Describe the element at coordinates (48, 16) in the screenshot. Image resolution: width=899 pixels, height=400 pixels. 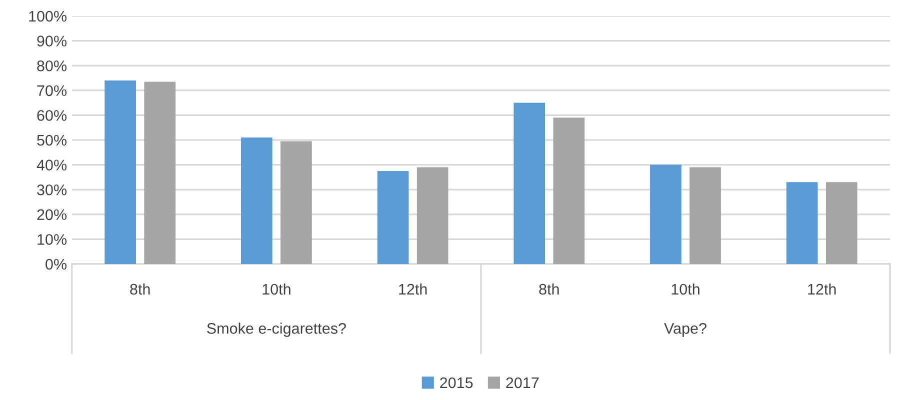
I see `y-tick-label: 100%` at that location.